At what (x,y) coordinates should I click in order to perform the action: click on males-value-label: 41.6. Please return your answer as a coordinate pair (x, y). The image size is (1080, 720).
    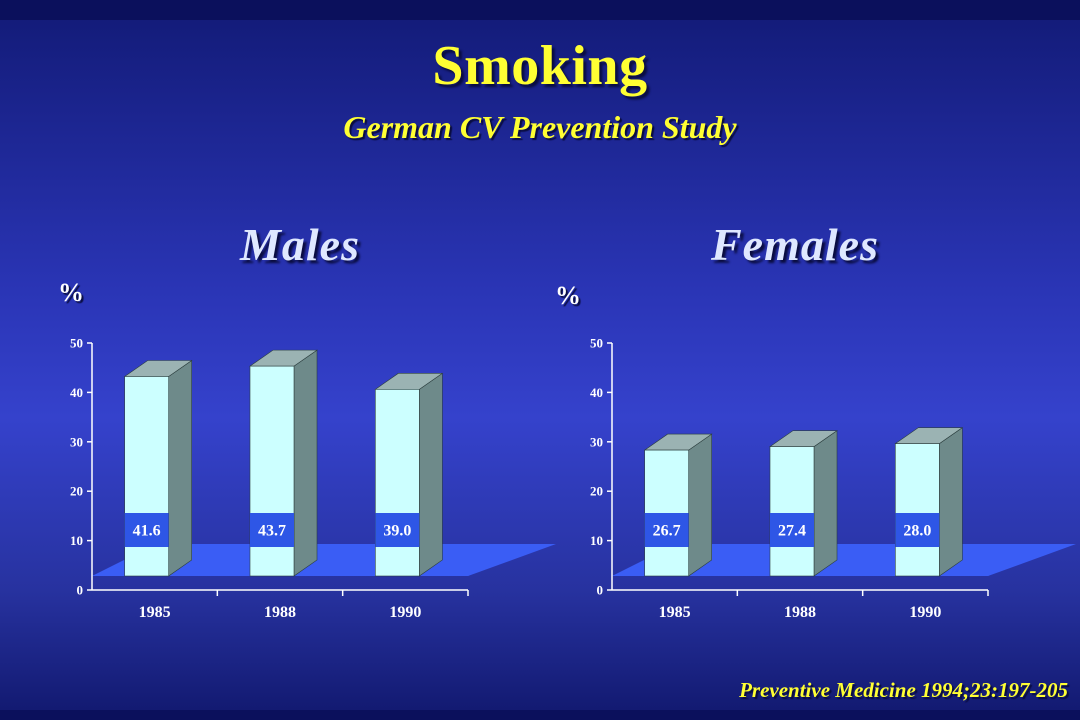
    Looking at the image, I should click on (147, 531).